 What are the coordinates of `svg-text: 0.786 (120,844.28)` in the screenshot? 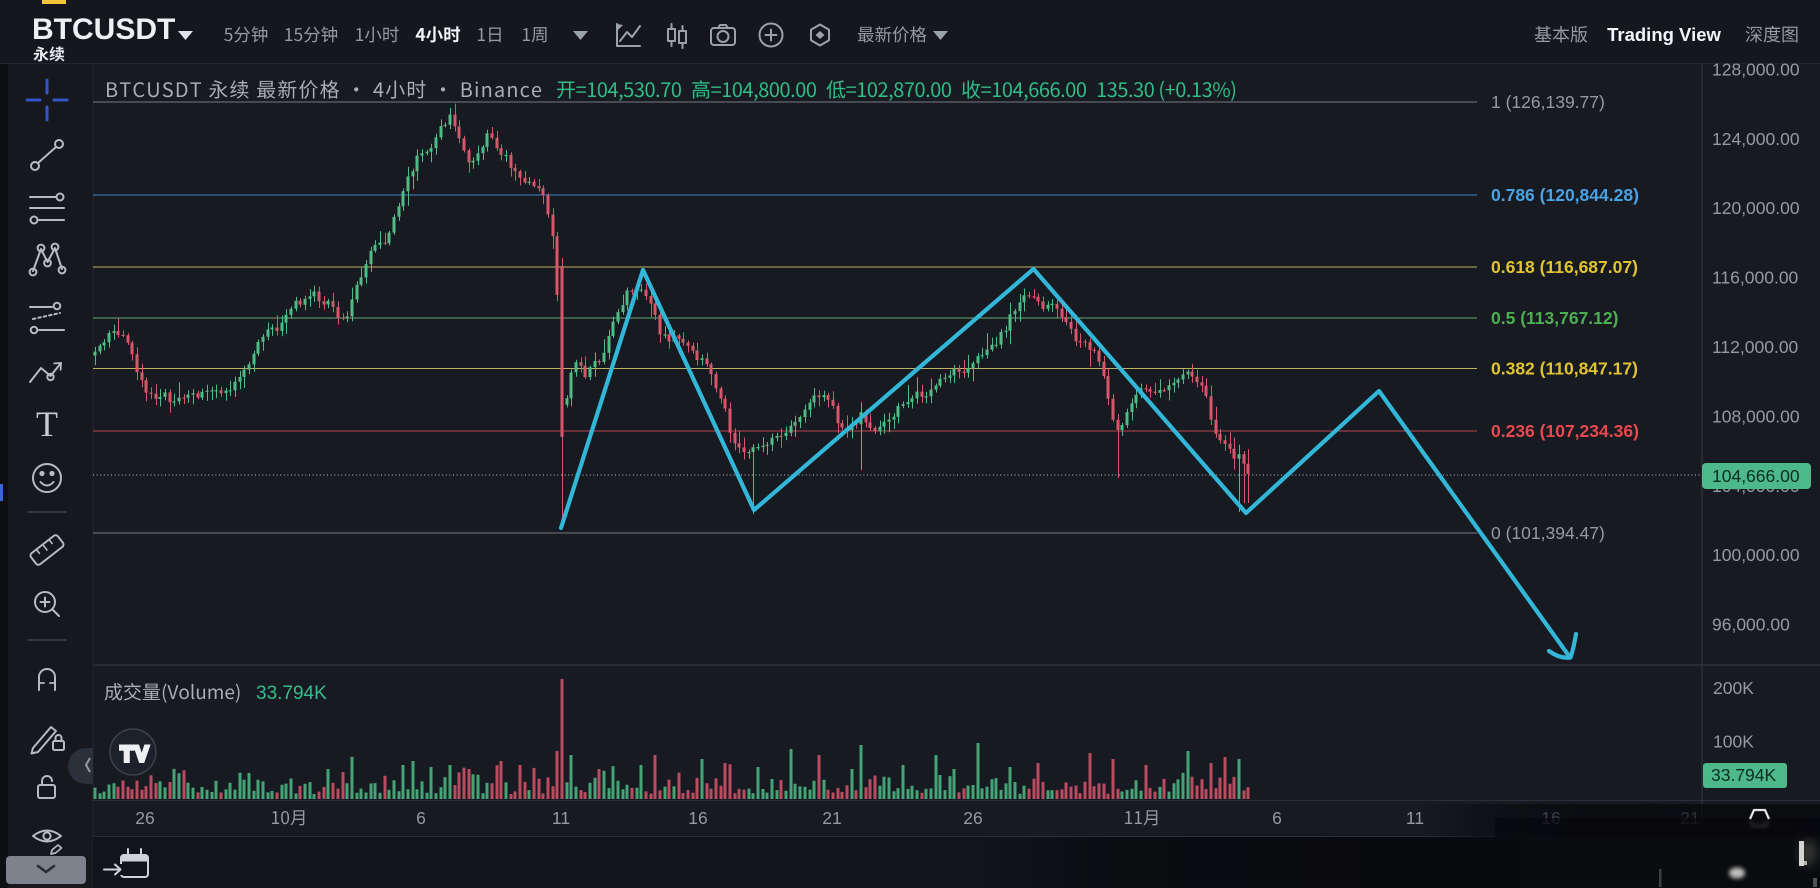 It's located at (1565, 195).